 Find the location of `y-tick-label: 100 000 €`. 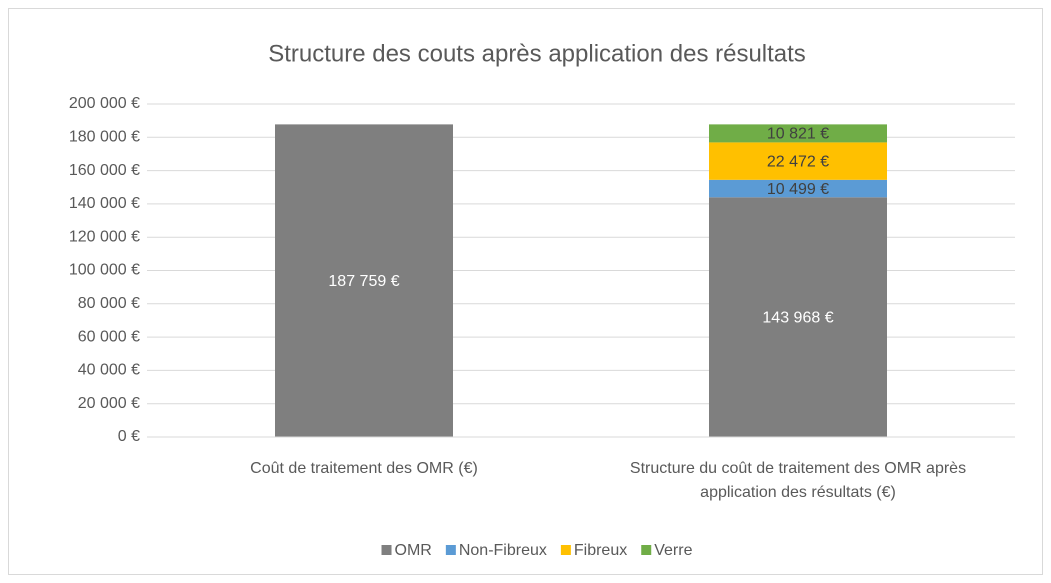

y-tick-label: 100 000 € is located at coordinates (104, 270).